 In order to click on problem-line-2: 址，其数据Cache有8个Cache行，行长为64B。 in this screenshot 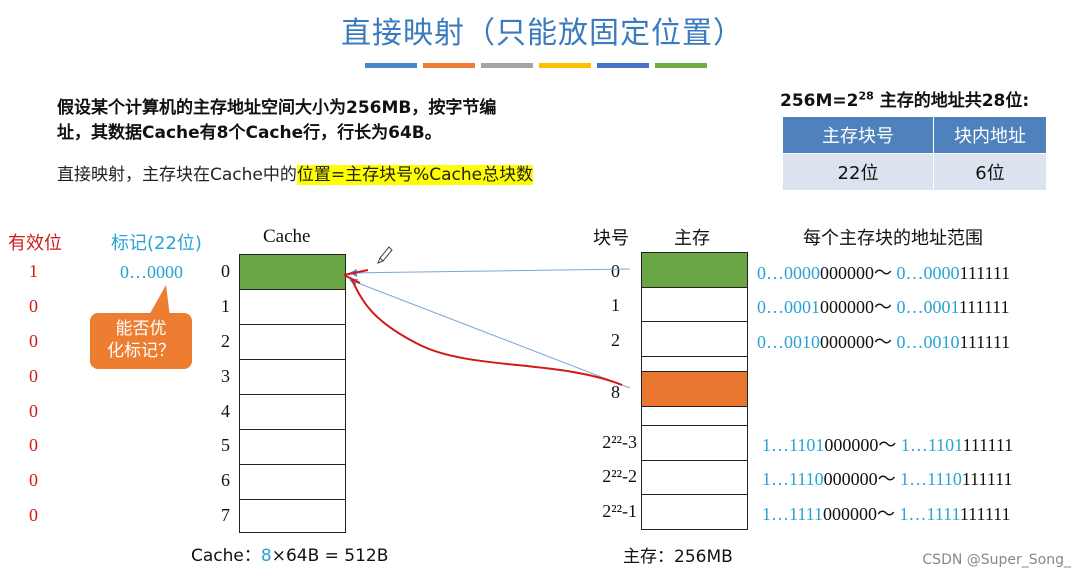, I will do `click(249, 133)`.